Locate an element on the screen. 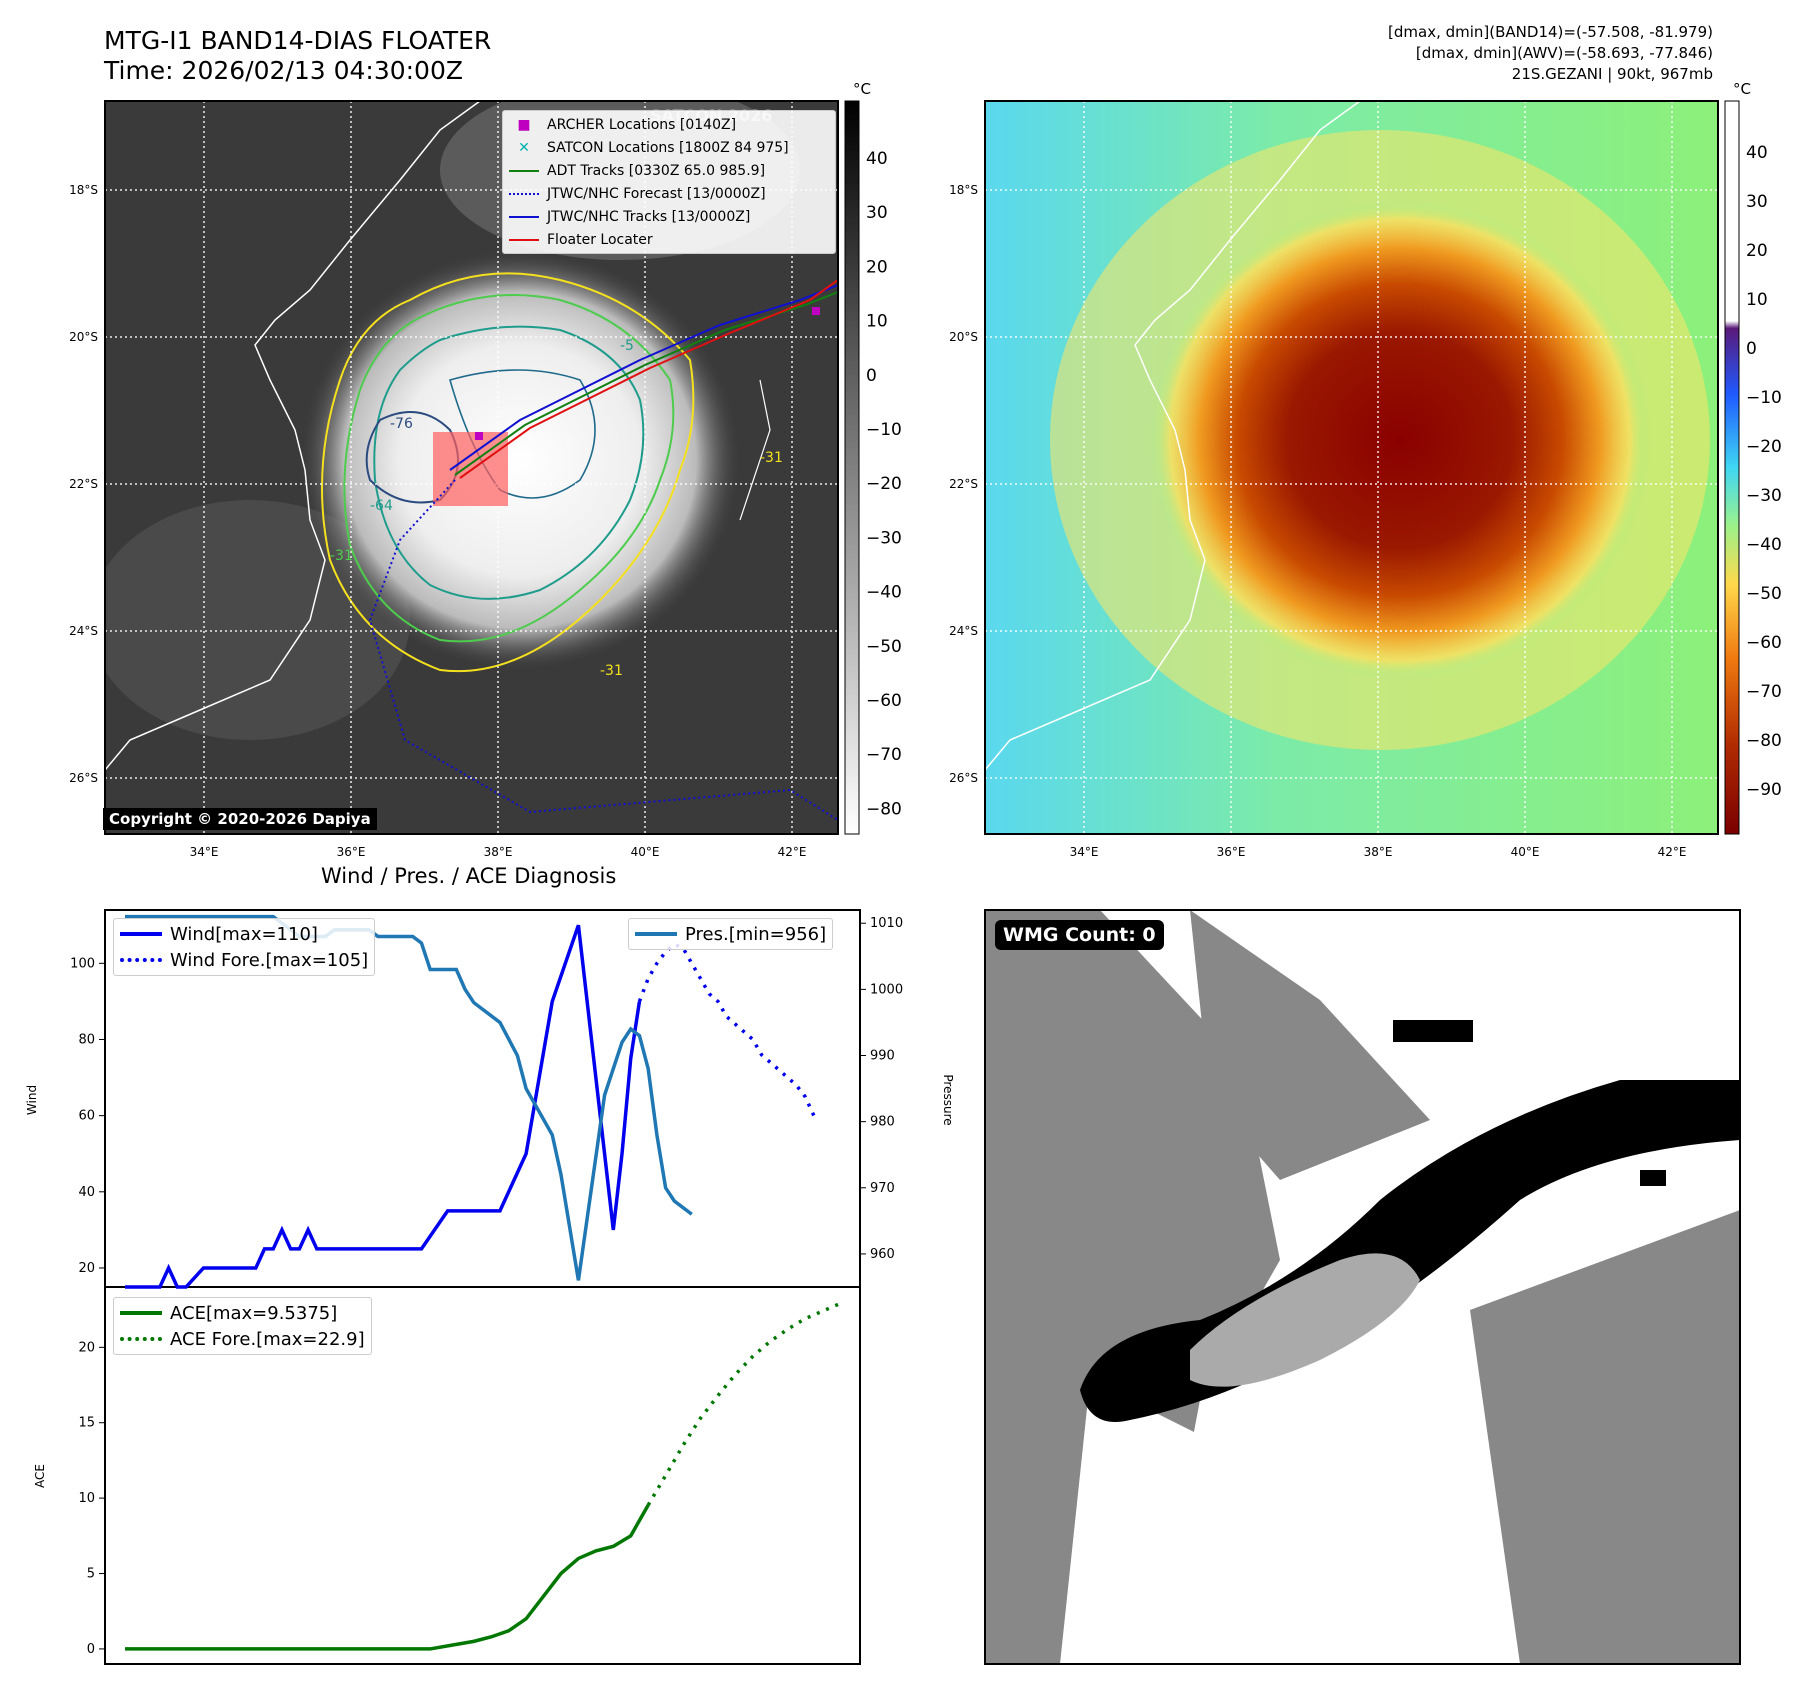  diagnosis-title: Wind / Pres. / ACE Diagnosis is located at coordinates (469, 876).